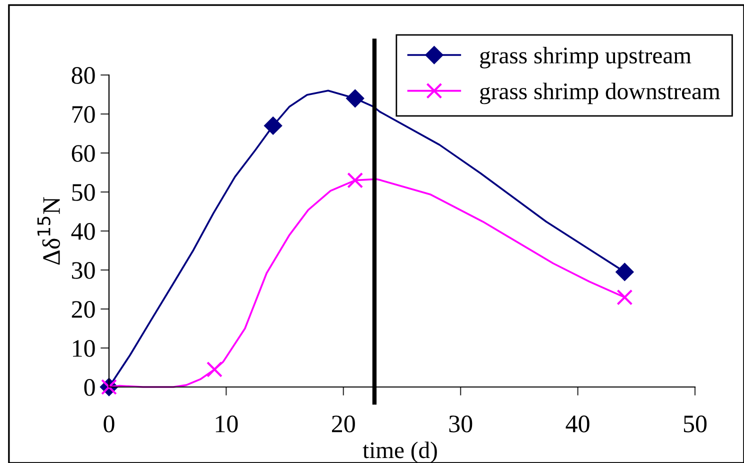  What do you see at coordinates (83, 75) in the screenshot?
I see `y-tick-label: 80` at bounding box center [83, 75].